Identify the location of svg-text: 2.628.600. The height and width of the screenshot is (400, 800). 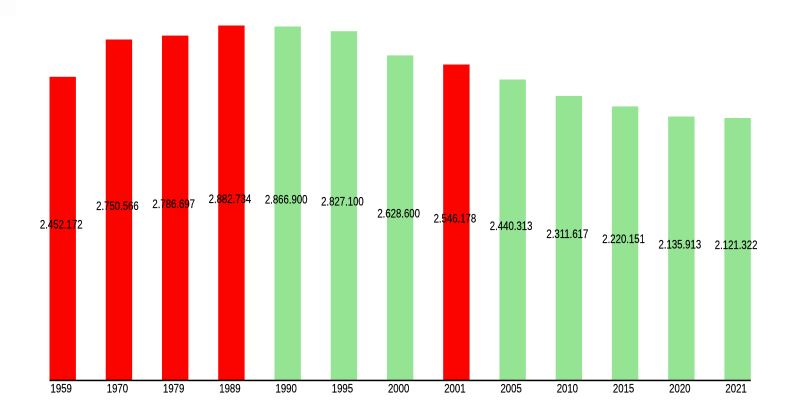
(398, 214).